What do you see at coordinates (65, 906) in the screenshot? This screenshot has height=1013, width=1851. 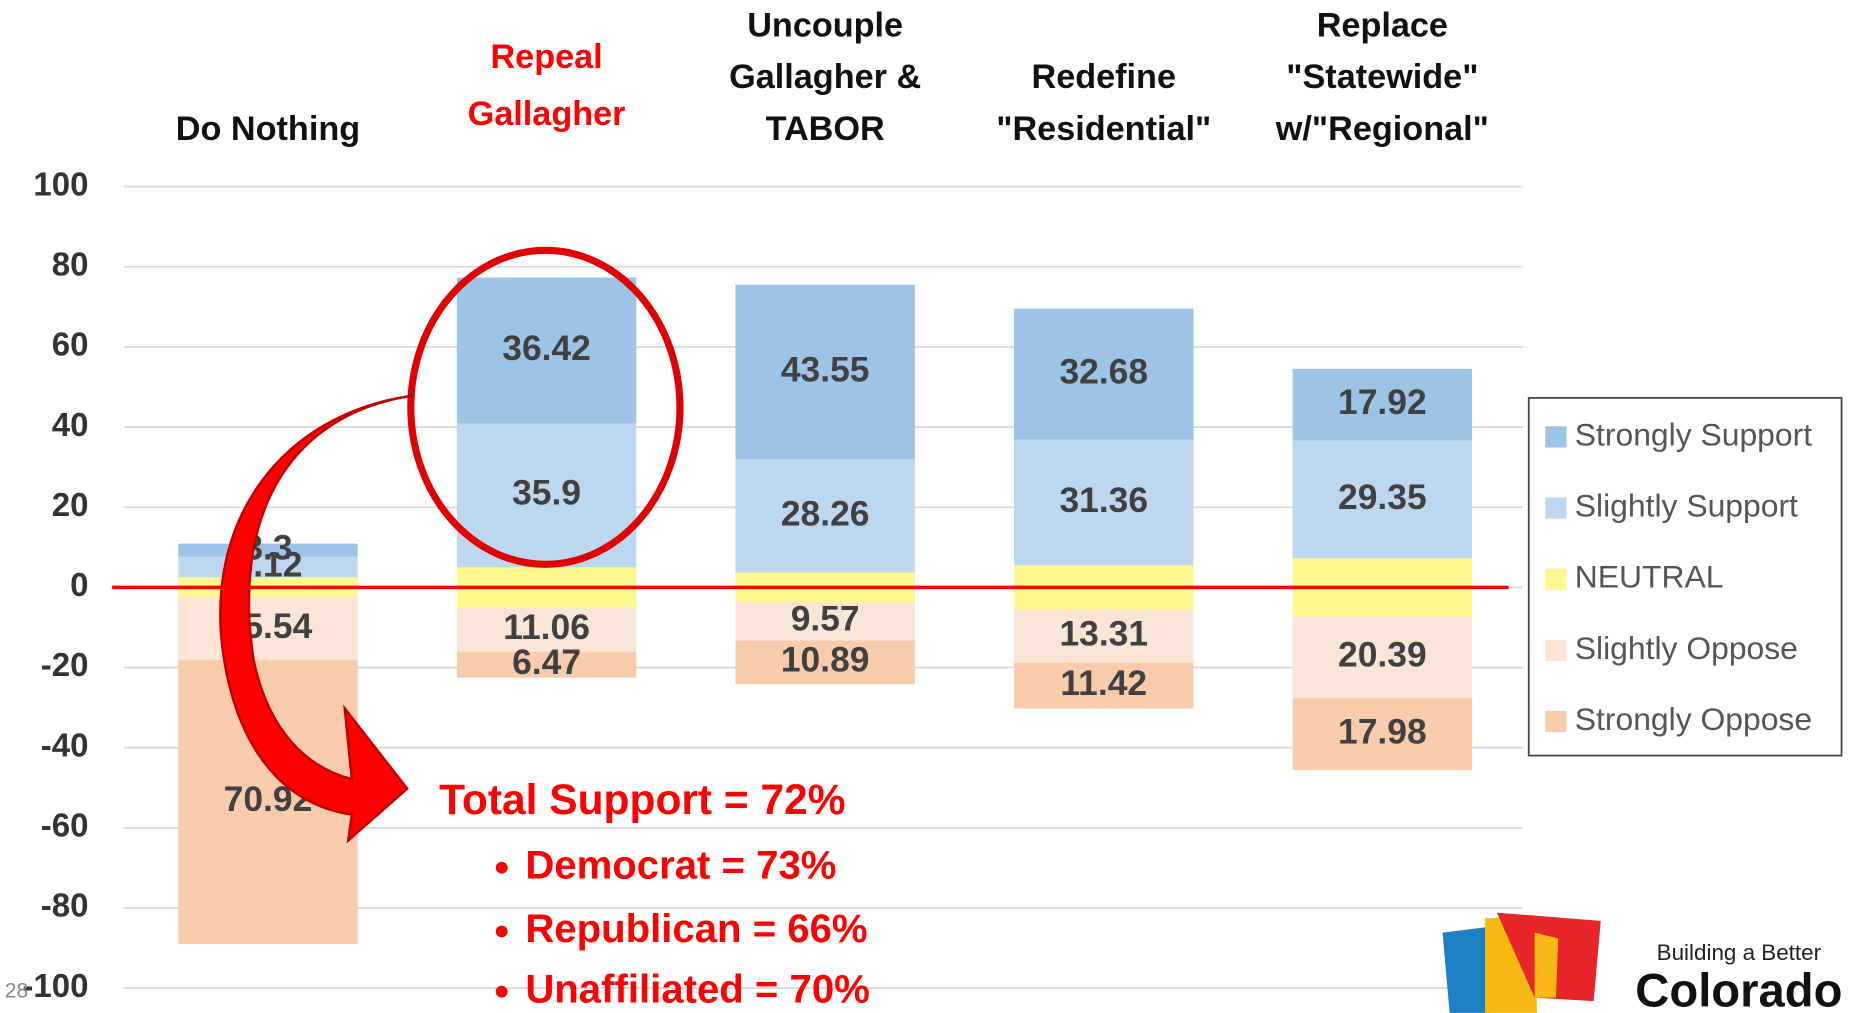 I see `y-tick-label: -80` at bounding box center [65, 906].